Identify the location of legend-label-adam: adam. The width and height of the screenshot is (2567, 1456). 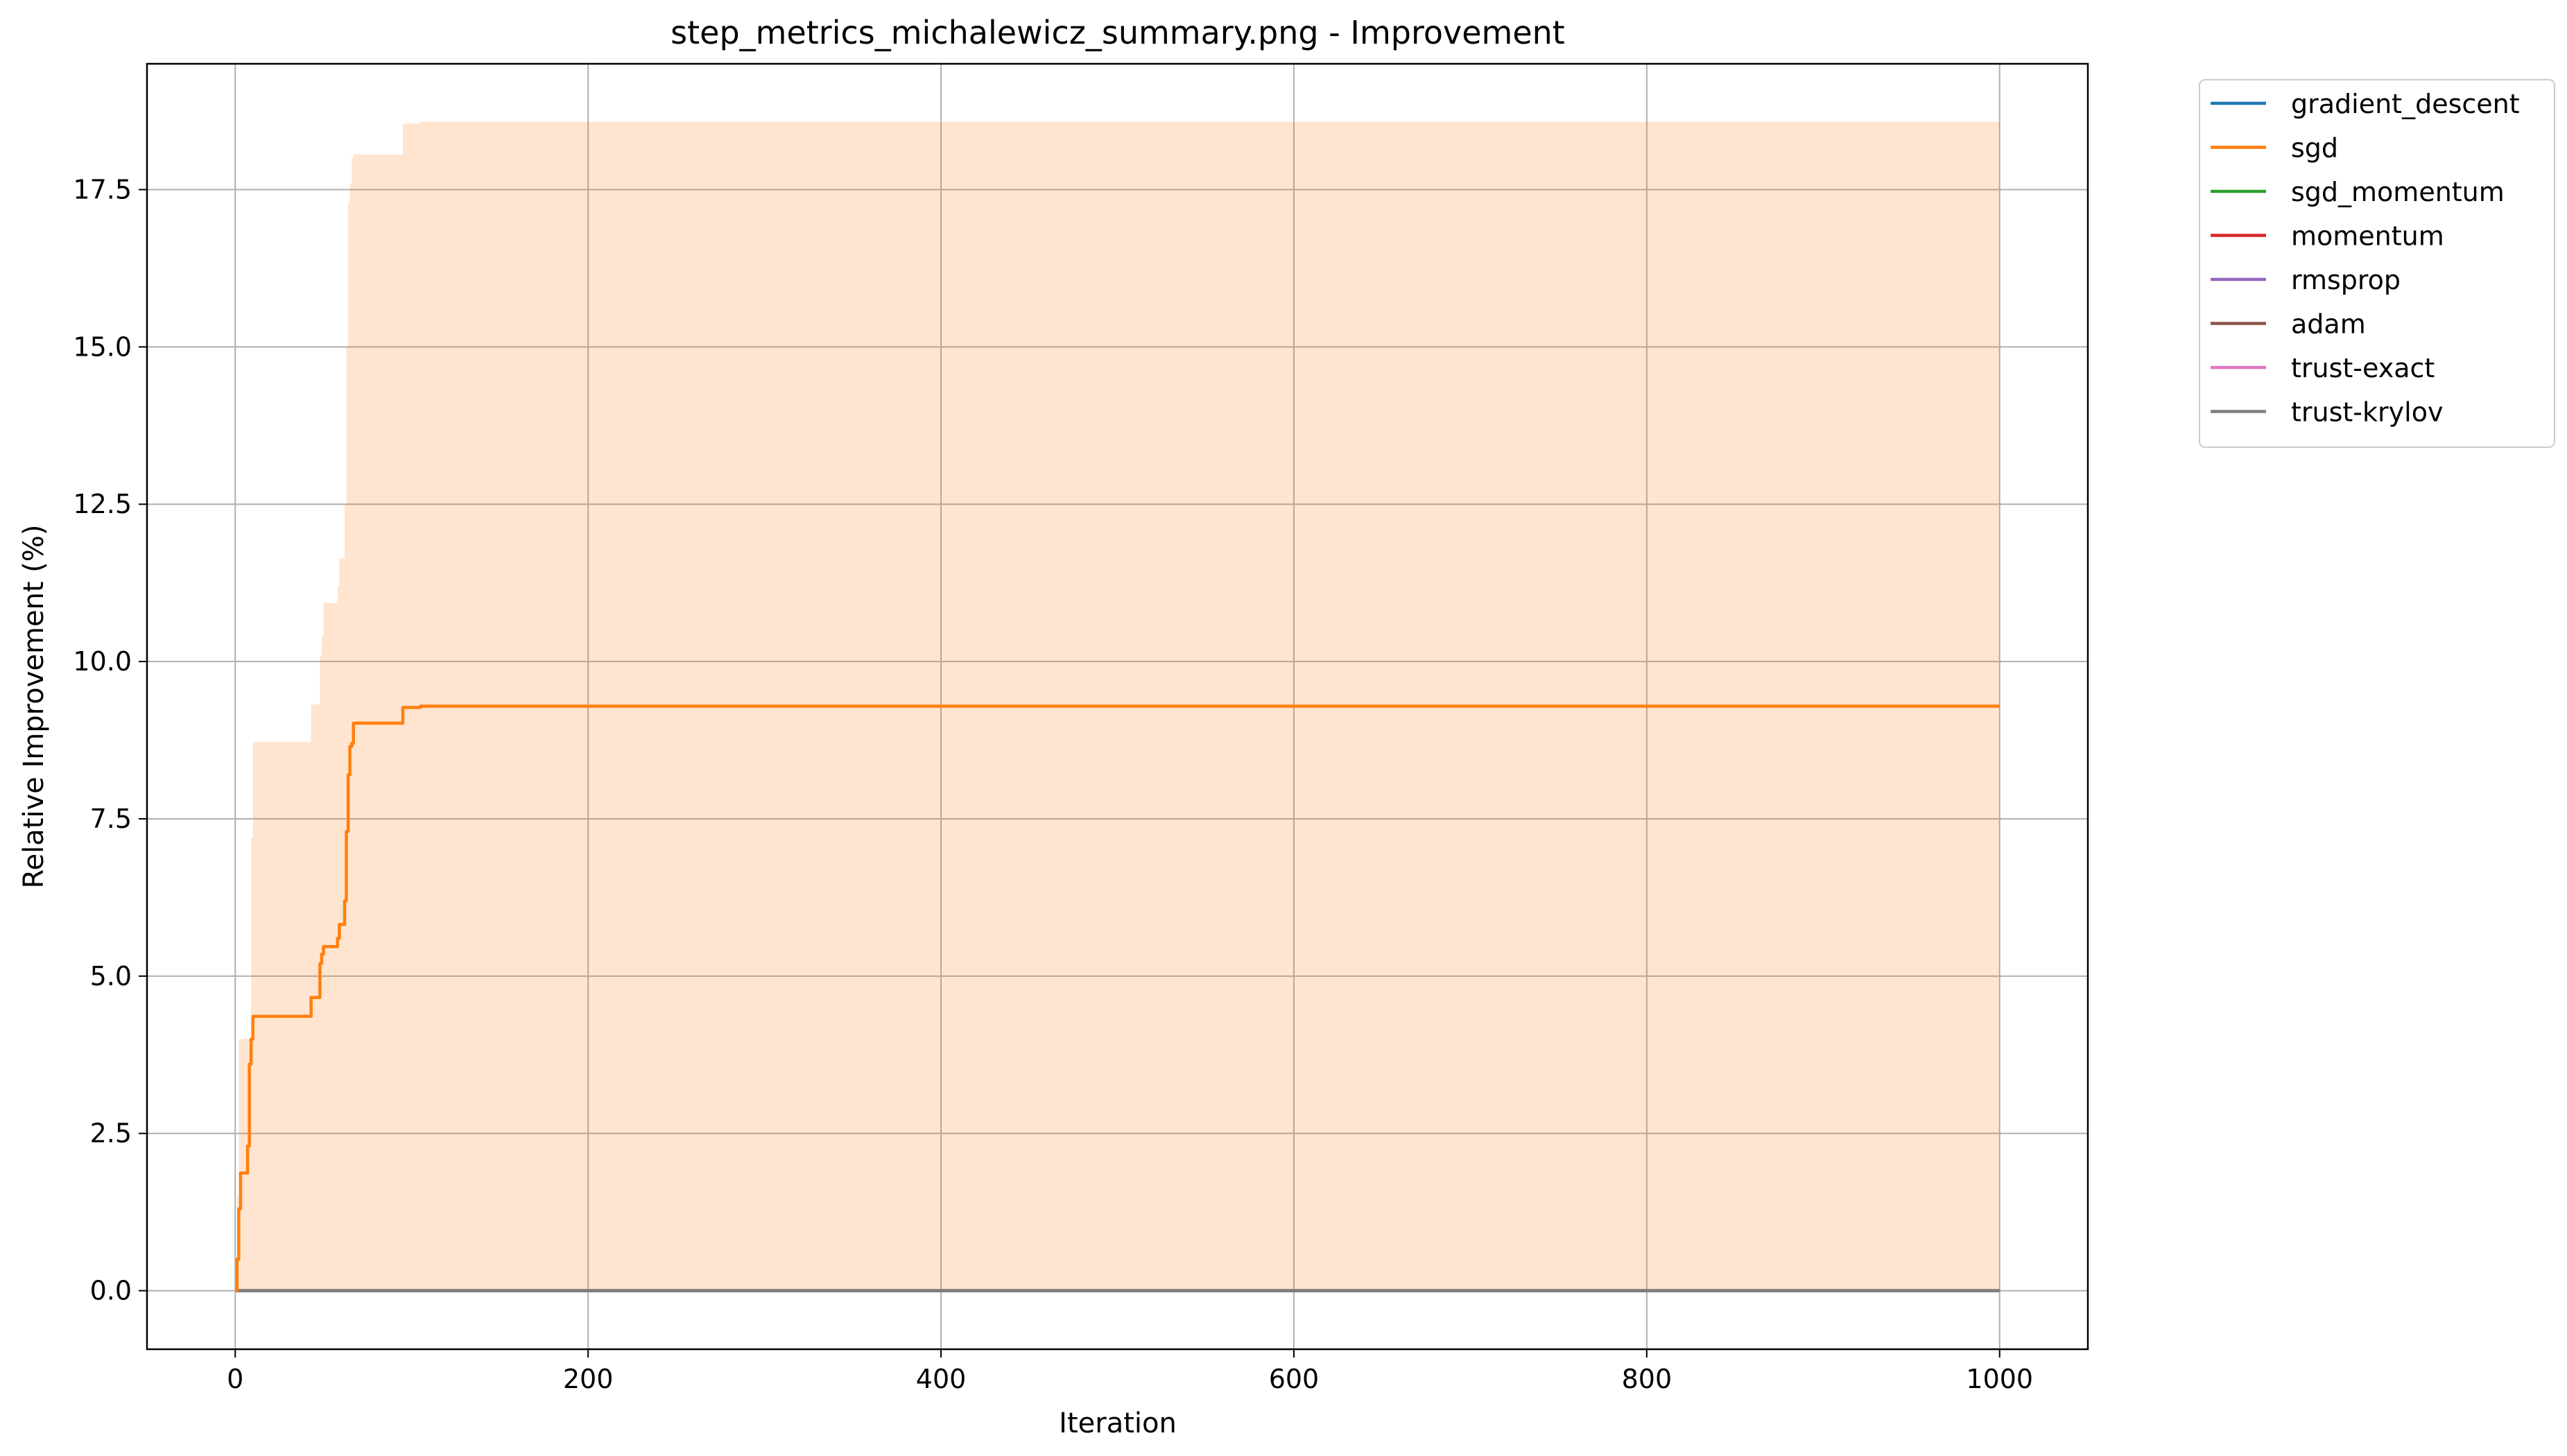
(2328, 324).